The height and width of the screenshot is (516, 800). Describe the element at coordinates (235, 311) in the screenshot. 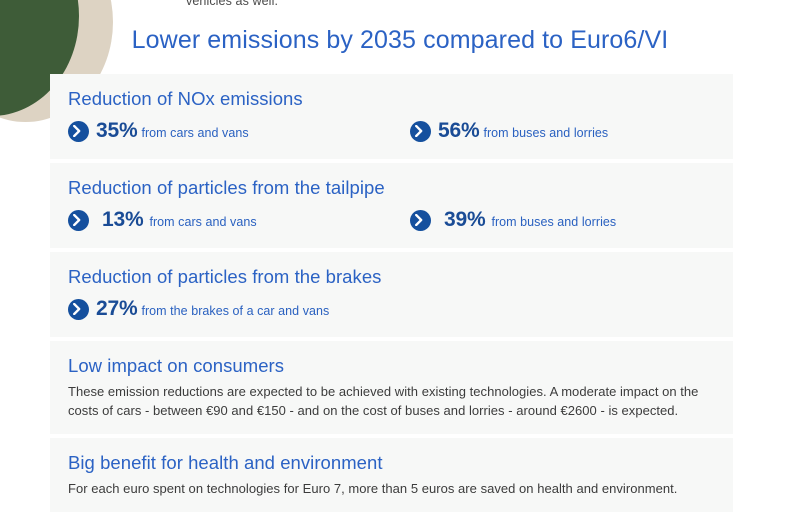

I see `stat-label: from the brakes of a car and vans` at that location.